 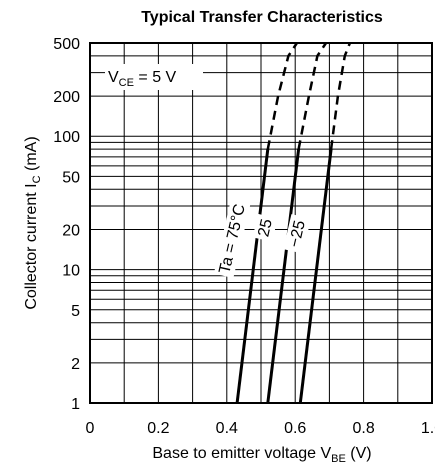 I want to click on svg-text: Ta = 75°C, so click(x=232, y=239).